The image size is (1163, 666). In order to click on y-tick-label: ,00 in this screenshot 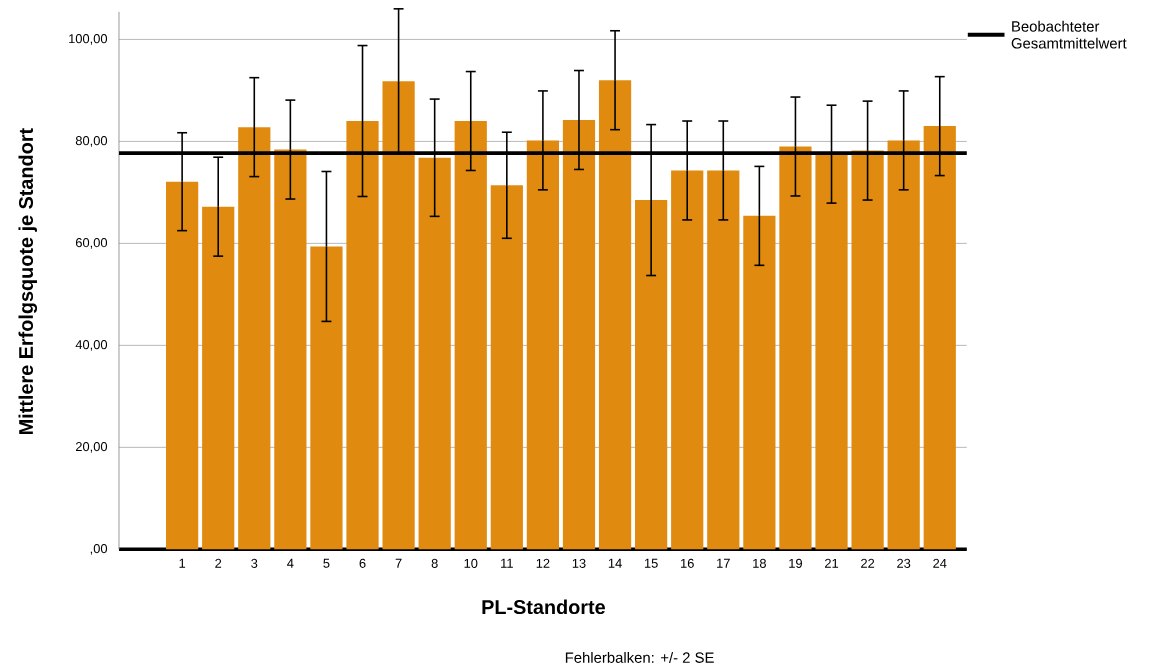, I will do `click(99, 549)`.